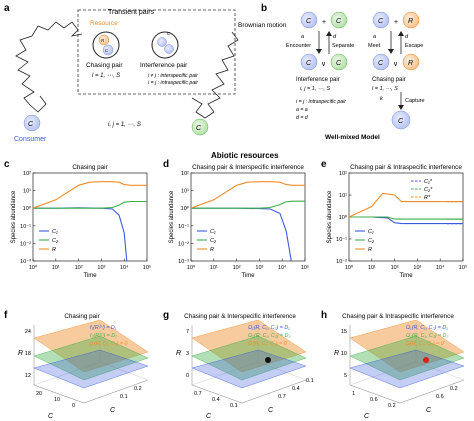  Describe the element at coordinates (410, 21) in the screenshot. I see `b-rl-right-label: R` at that location.